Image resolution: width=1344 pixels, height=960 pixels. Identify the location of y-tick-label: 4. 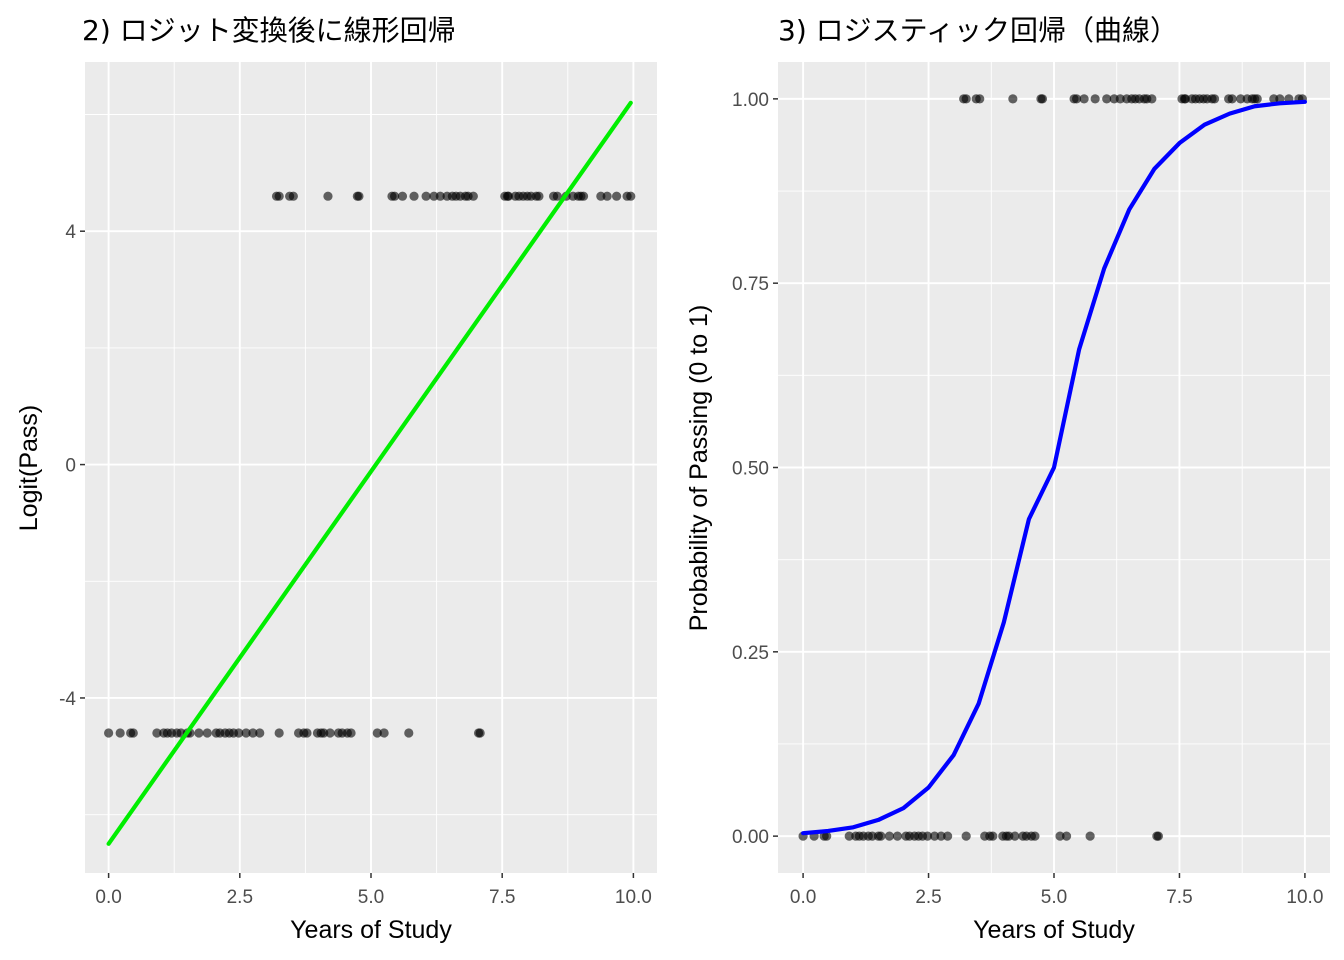
(70, 232).